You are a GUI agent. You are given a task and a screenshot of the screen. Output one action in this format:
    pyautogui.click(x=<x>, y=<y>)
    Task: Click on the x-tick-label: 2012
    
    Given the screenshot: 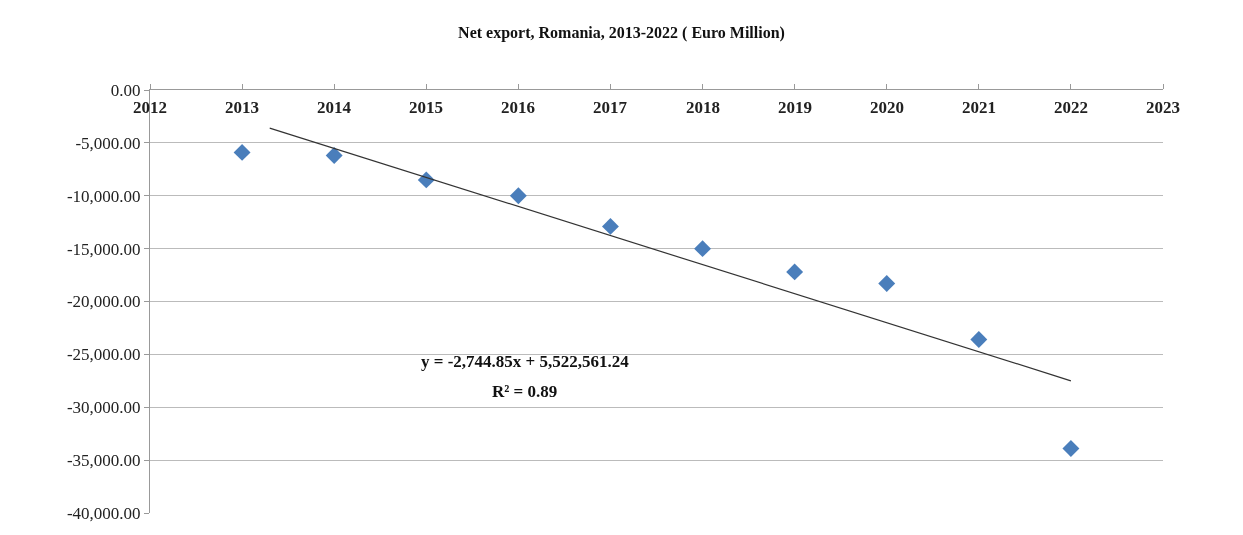 What is the action you would take?
    pyautogui.click(x=150, y=107)
    